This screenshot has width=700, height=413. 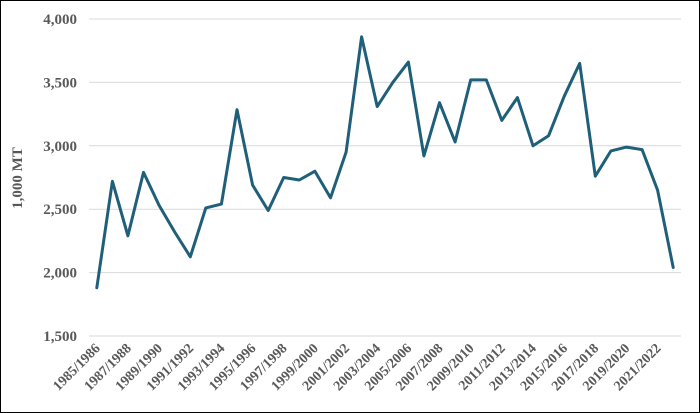 What do you see at coordinates (18, 178) in the screenshot?
I see `y-axis-title: 1,000 MT` at bounding box center [18, 178].